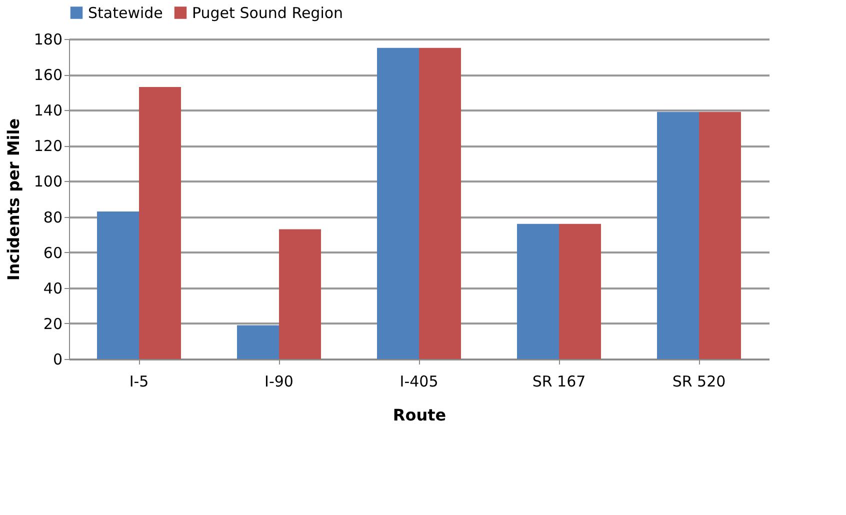  I want to click on y-tick-label: 80, so click(52, 217).